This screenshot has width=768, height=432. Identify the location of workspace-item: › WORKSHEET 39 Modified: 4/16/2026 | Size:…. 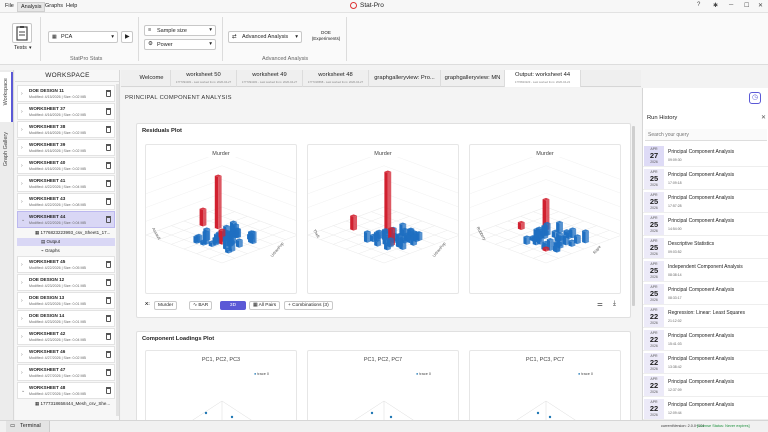
(66, 147).